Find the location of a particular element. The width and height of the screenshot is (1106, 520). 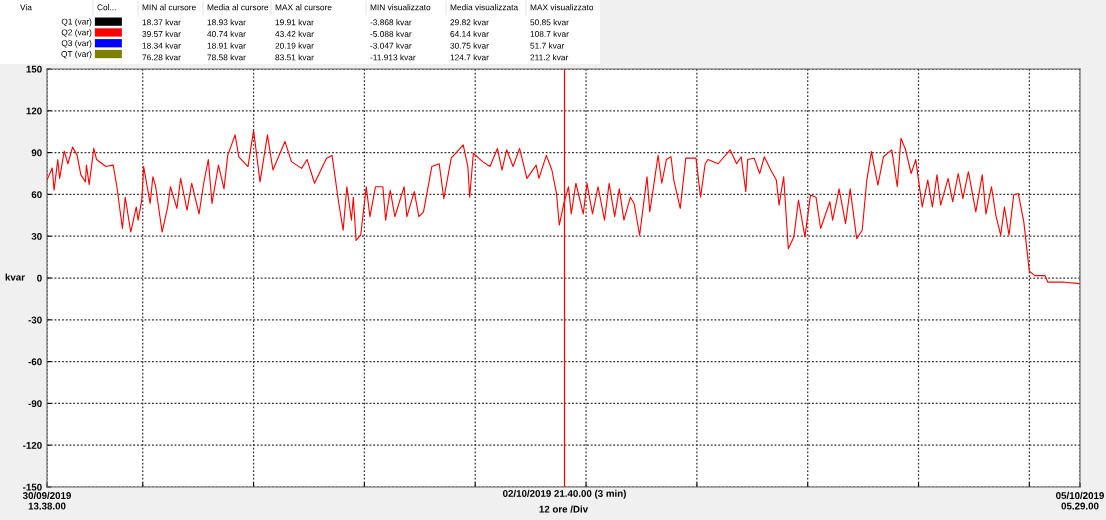

y-tick-label: -30 is located at coordinates (35, 320).